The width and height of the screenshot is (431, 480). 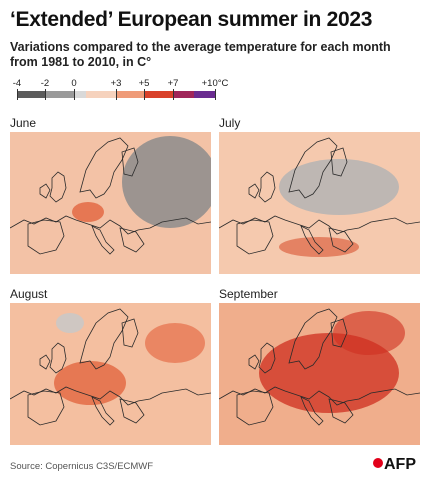 I want to click on legend-tick: +3, so click(x=116, y=83).